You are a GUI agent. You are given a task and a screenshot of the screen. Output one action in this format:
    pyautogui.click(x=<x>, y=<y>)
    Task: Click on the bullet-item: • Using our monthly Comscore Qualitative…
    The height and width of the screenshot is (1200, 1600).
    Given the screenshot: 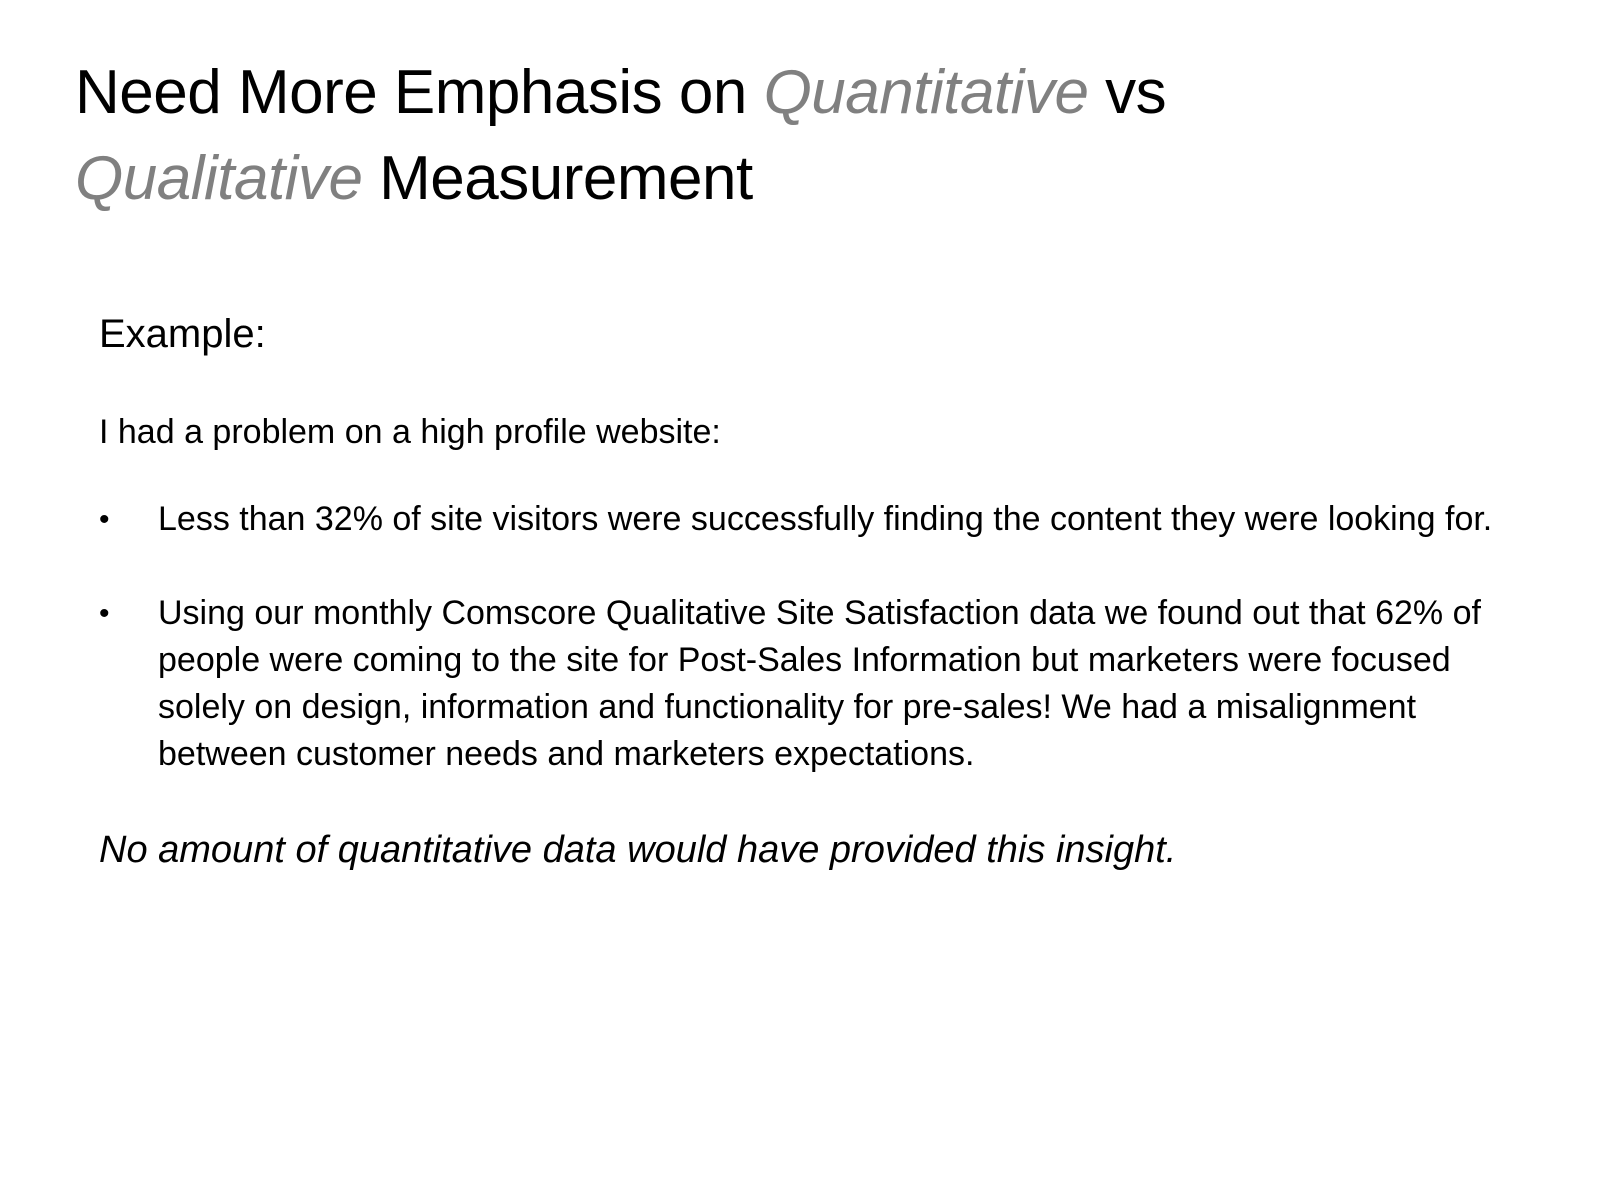 What is the action you would take?
    pyautogui.click(x=819, y=684)
    